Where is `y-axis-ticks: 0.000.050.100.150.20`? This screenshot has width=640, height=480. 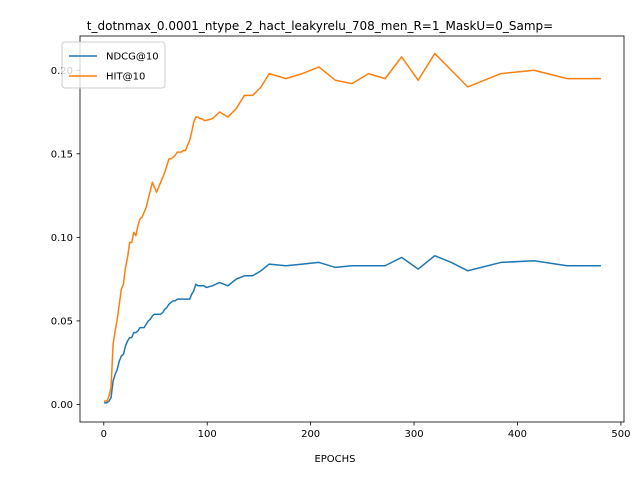 y-axis-ticks: 0.000.050.100.150.20 is located at coordinates (65, 238).